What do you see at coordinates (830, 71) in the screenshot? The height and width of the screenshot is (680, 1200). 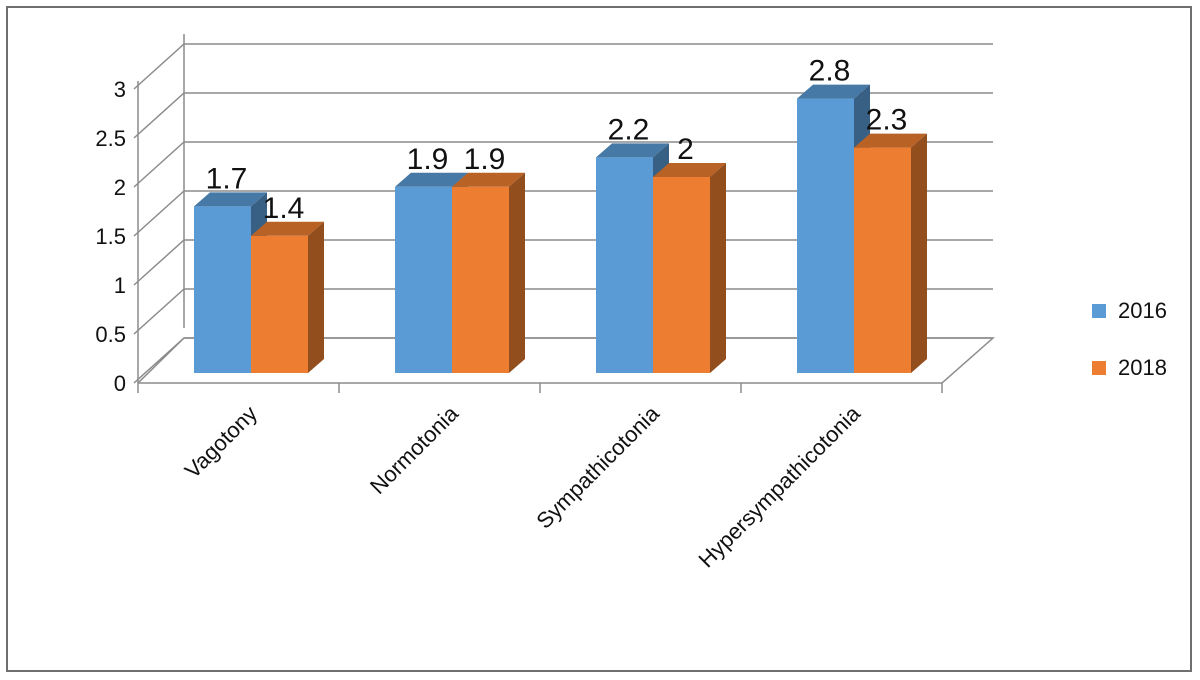 I see `data-label: 2.8` at bounding box center [830, 71].